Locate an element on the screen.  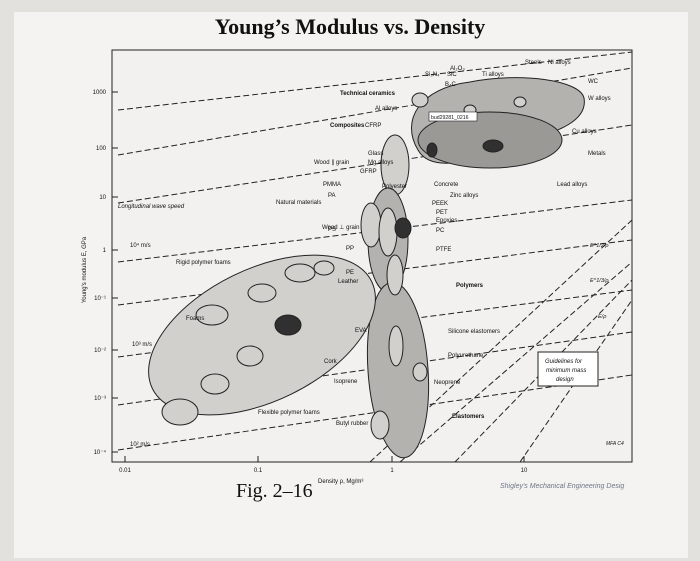
material-label: WC is located at coordinates (593, 82).